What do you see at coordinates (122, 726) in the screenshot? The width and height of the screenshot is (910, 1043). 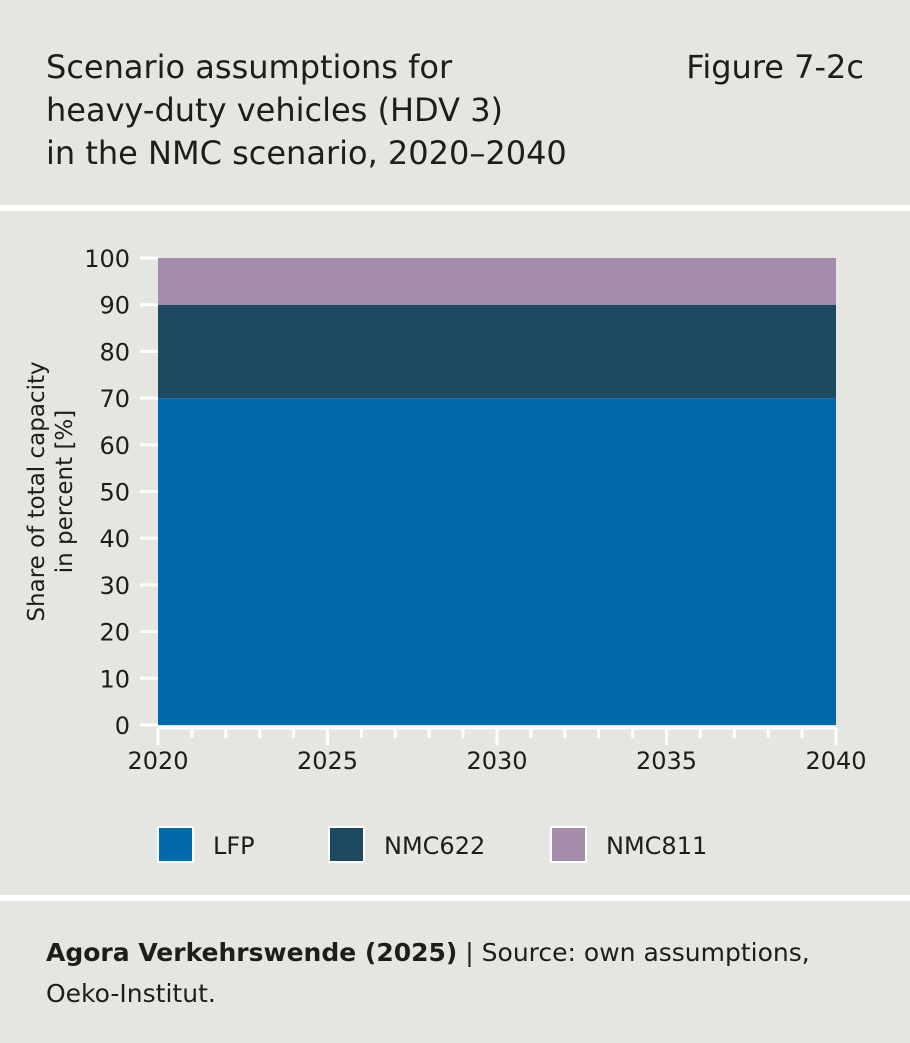 I see `y-tick-label: 0` at bounding box center [122, 726].